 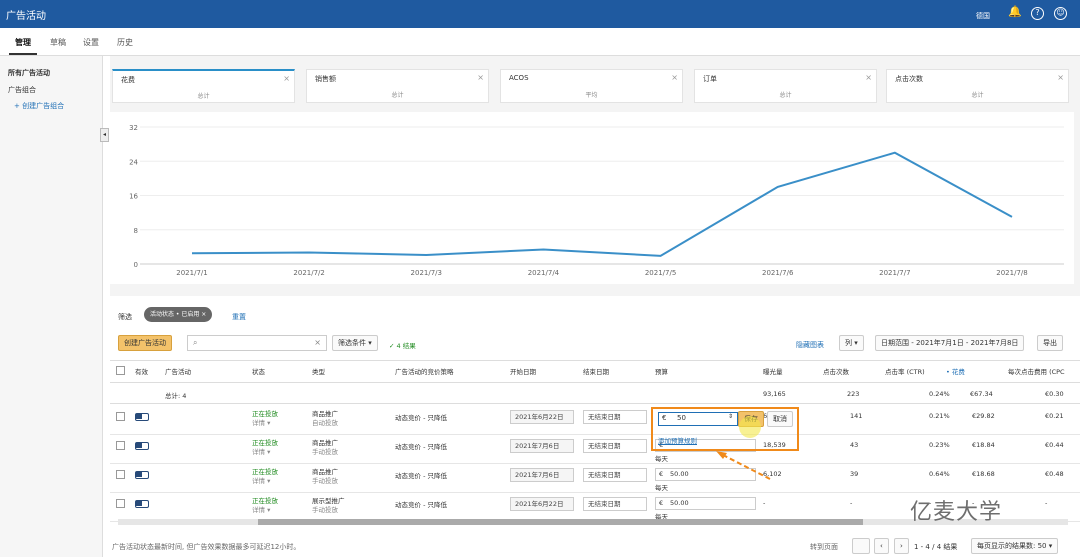 What do you see at coordinates (983, 474) in the screenshot?
I see `spend-value: €18.68` at bounding box center [983, 474].